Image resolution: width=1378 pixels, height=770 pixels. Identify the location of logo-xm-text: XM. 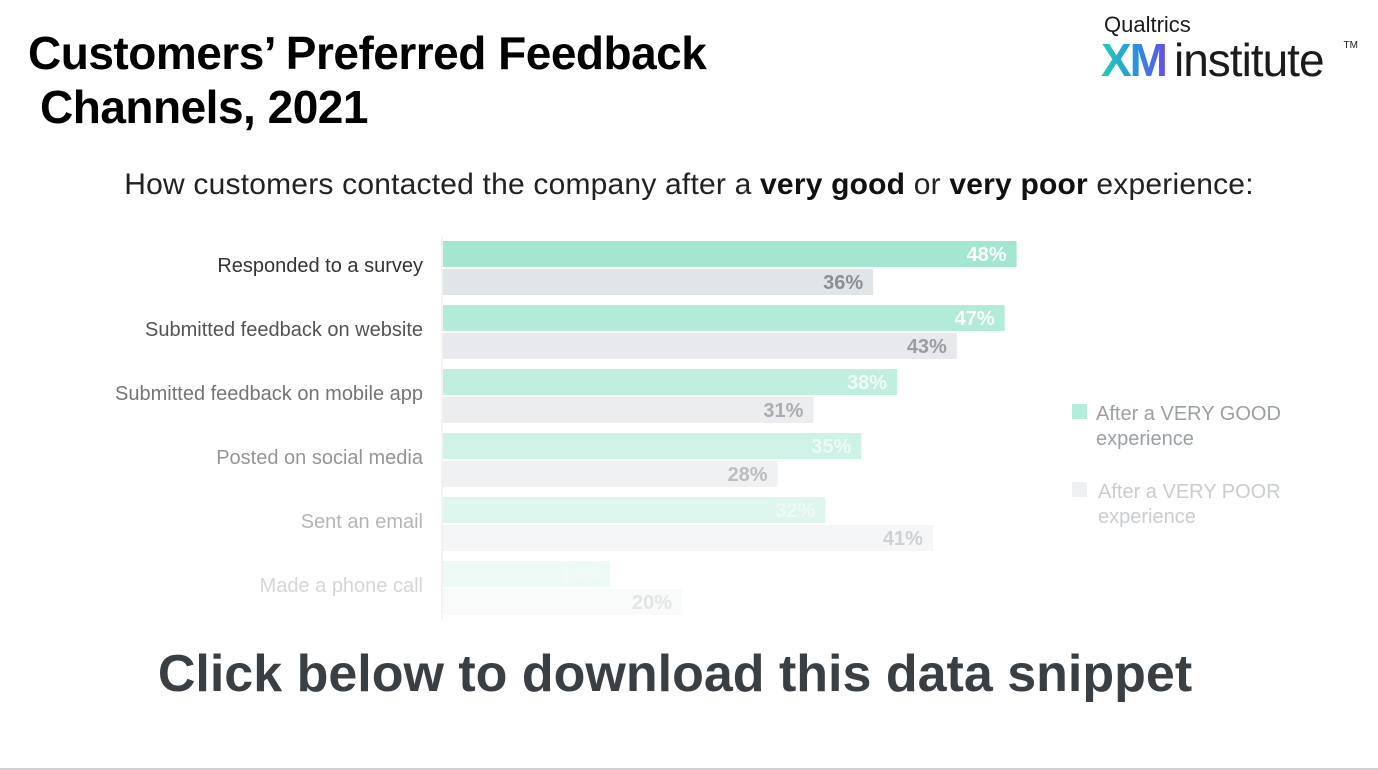
(1134, 60).